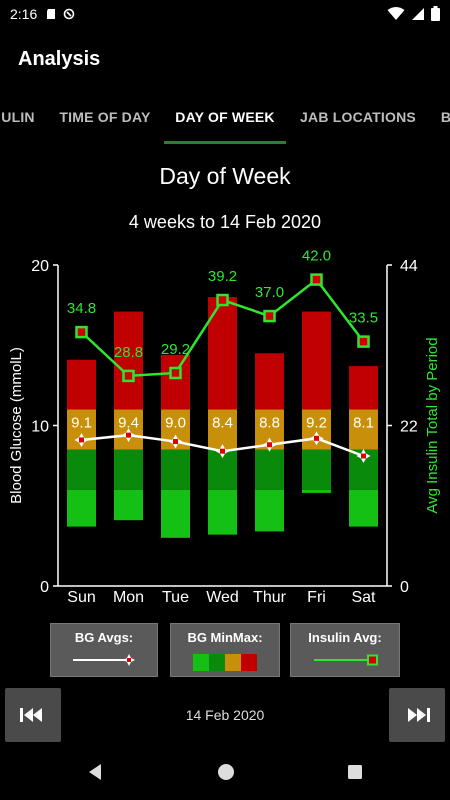 The height and width of the screenshot is (800, 450). I want to click on battery-icon, so click(435, 13).